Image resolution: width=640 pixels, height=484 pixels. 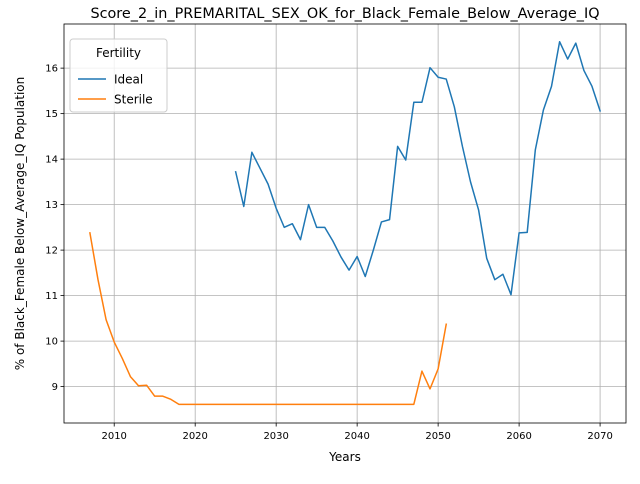 I want to click on legend-label-ideal: Ideal, so click(x=128, y=79).